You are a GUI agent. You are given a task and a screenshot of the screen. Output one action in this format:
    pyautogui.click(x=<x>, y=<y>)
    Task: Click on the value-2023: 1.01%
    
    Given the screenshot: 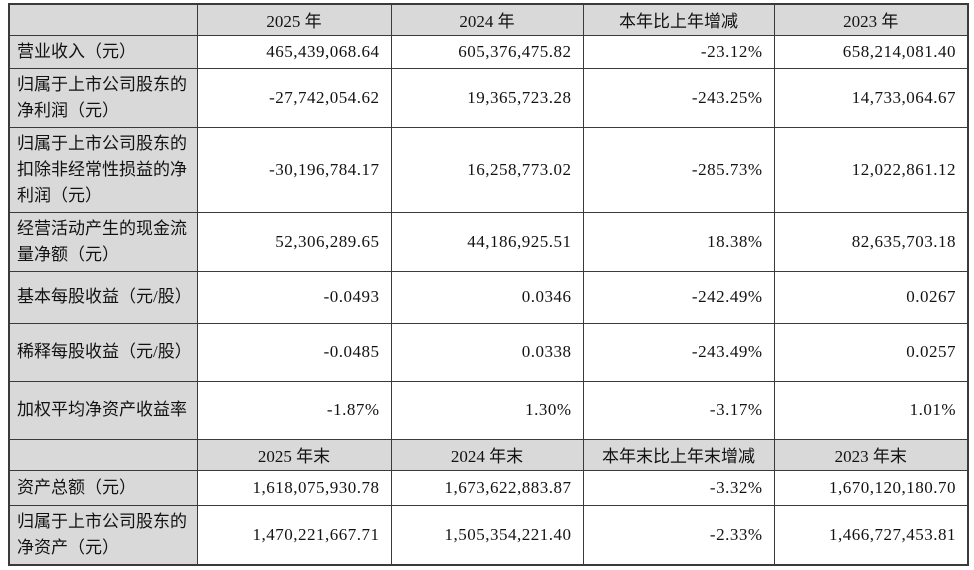 What is the action you would take?
    pyautogui.click(x=871, y=410)
    